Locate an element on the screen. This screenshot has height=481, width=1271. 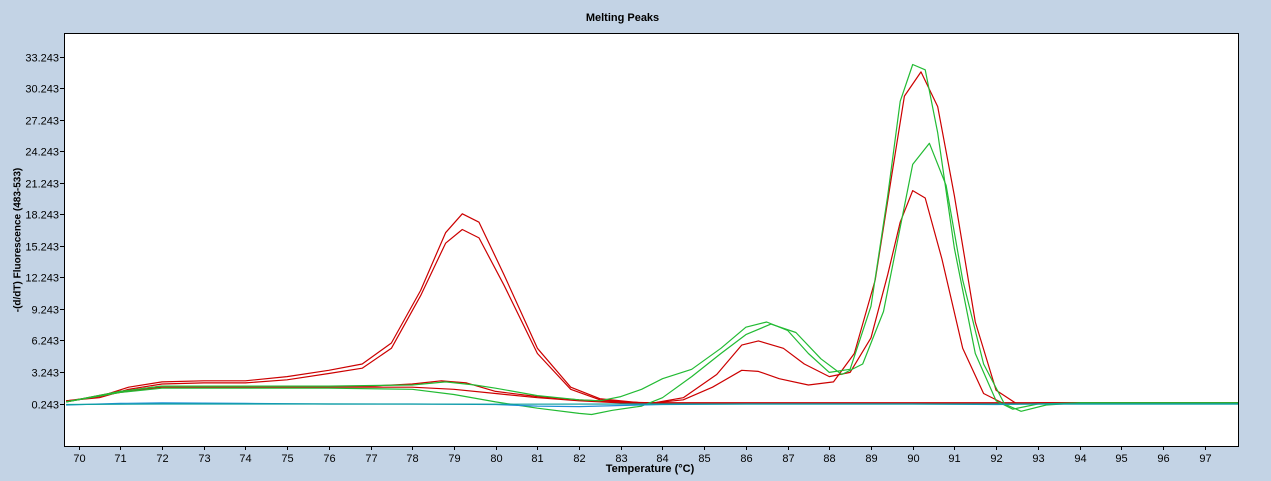
x-tick-label: 88 is located at coordinates (829, 459).